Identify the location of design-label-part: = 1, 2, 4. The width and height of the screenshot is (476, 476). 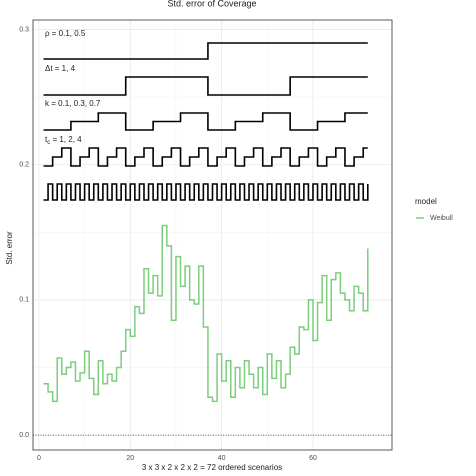
(66, 139).